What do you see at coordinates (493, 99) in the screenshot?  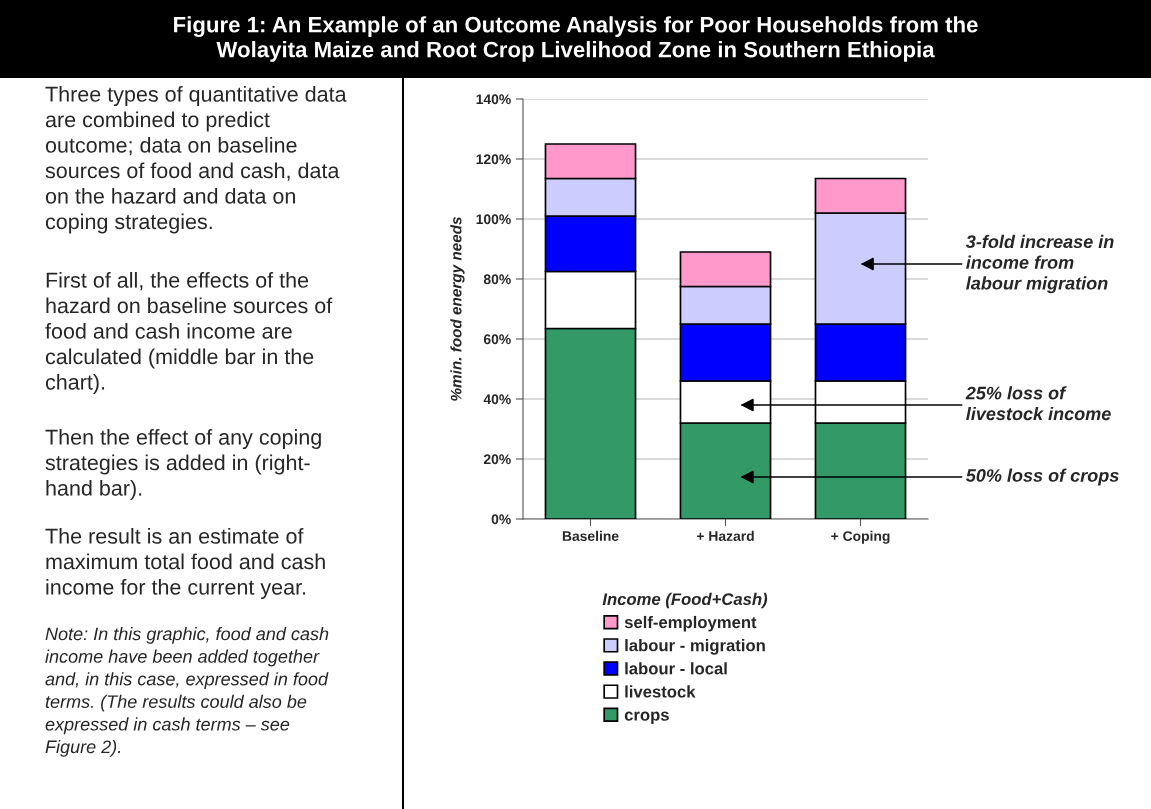 I see `y-tick-label: 140%` at bounding box center [493, 99].